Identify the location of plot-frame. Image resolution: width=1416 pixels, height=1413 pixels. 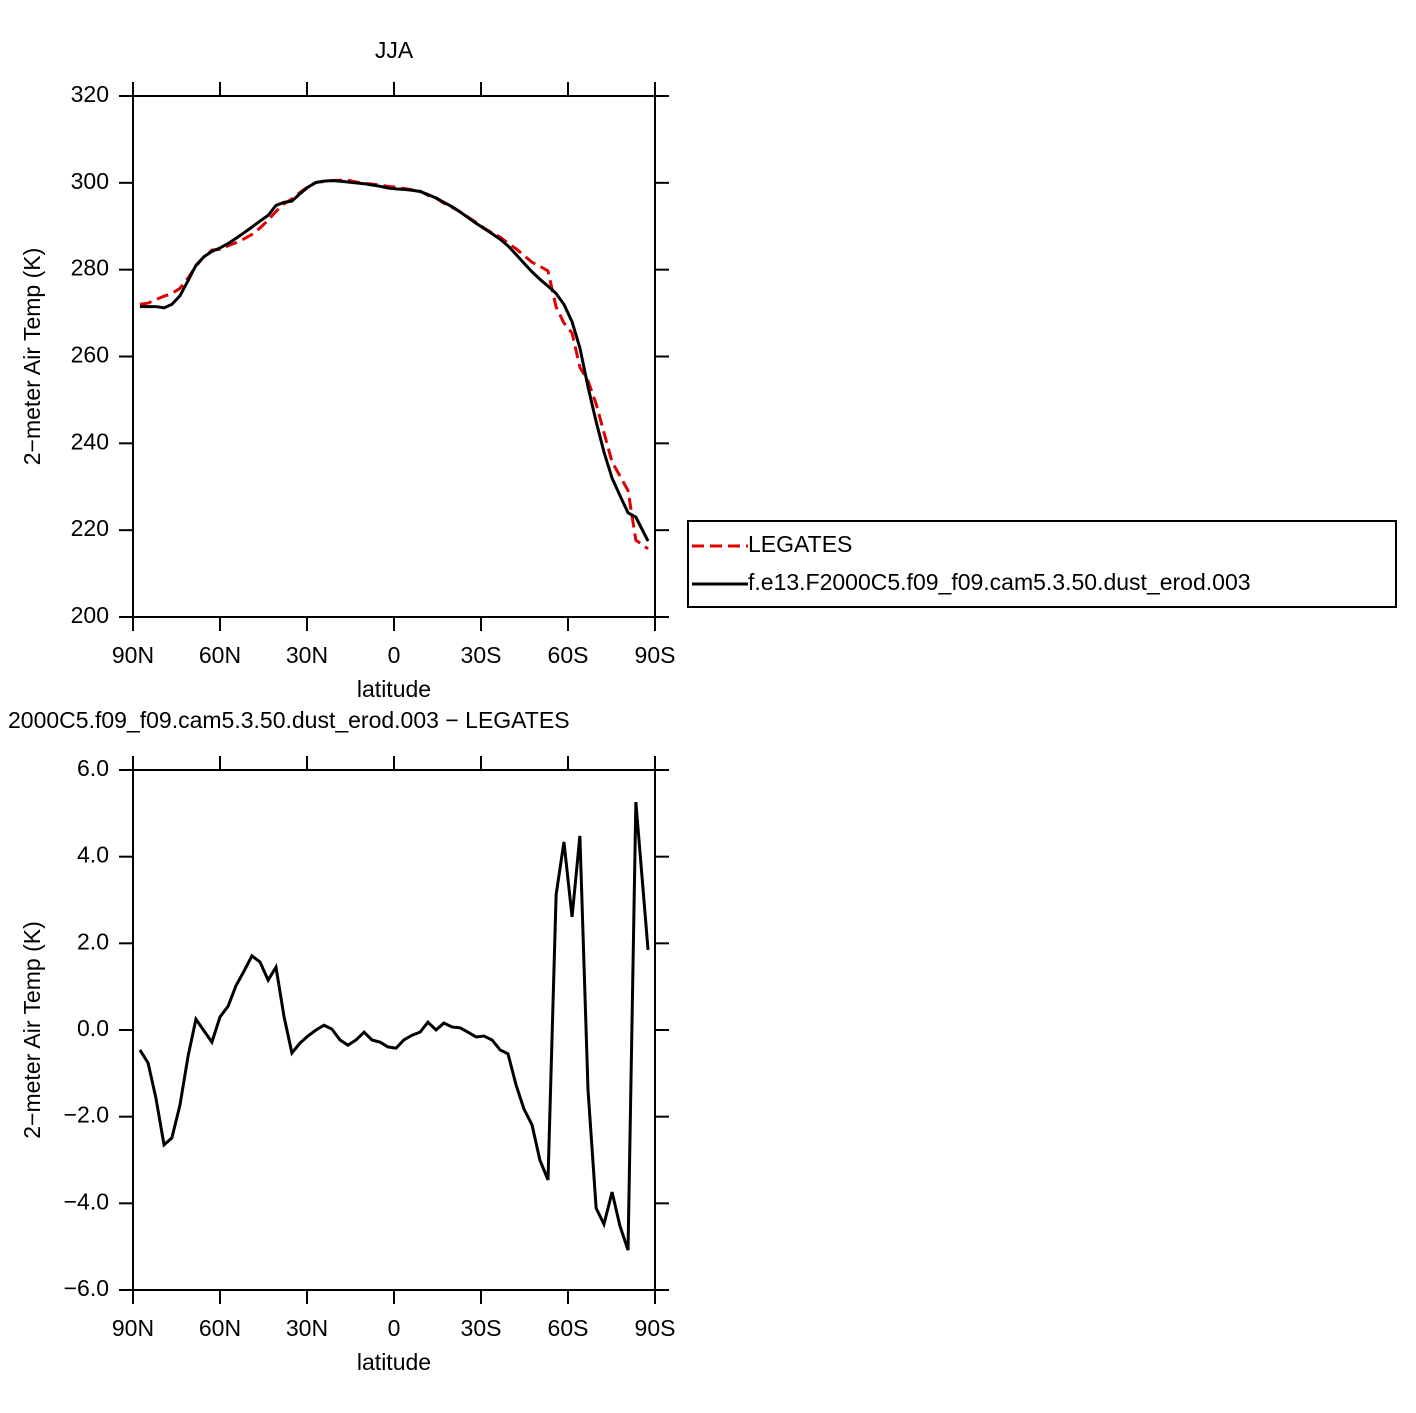
(394, 1030).